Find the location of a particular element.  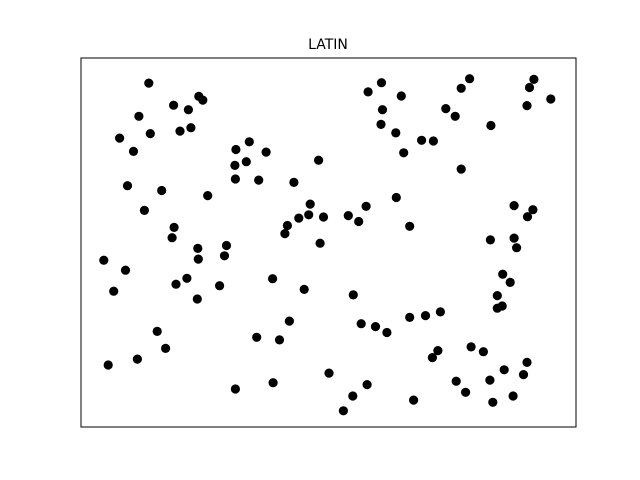

chart-title: LATIN is located at coordinates (328, 45).